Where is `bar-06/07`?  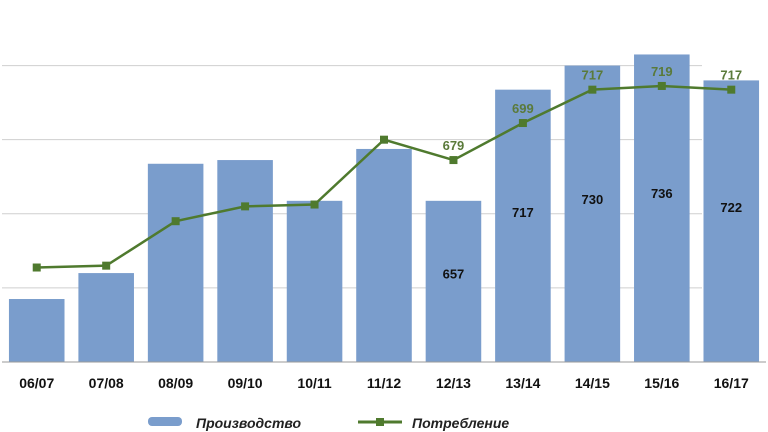 bar-06/07 is located at coordinates (36, 330).